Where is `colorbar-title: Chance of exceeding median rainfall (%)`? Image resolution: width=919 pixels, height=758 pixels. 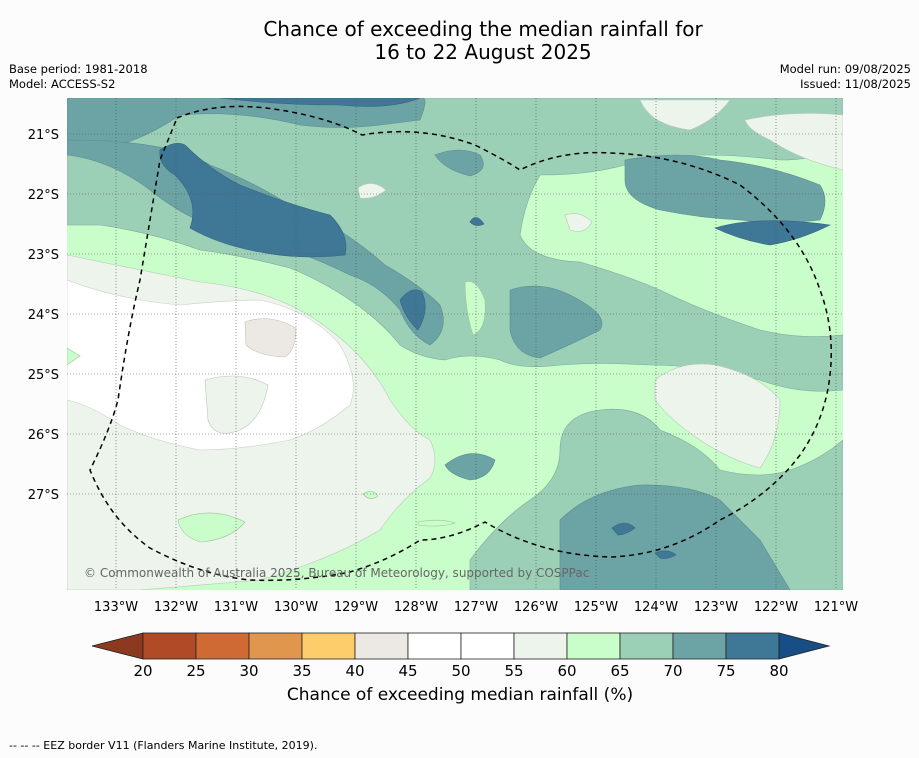 colorbar-title: Chance of exceeding median rainfall (%) is located at coordinates (460, 695).